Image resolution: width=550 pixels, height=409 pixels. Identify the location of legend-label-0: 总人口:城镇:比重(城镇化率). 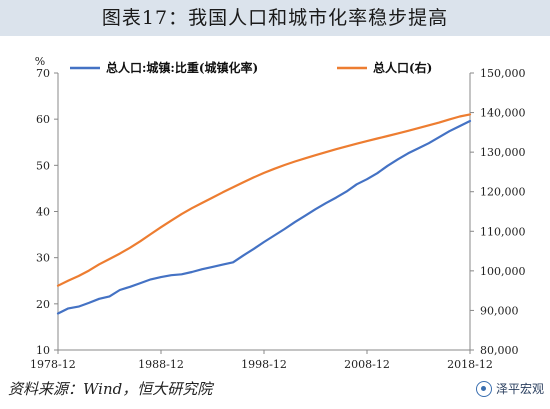
(182, 67).